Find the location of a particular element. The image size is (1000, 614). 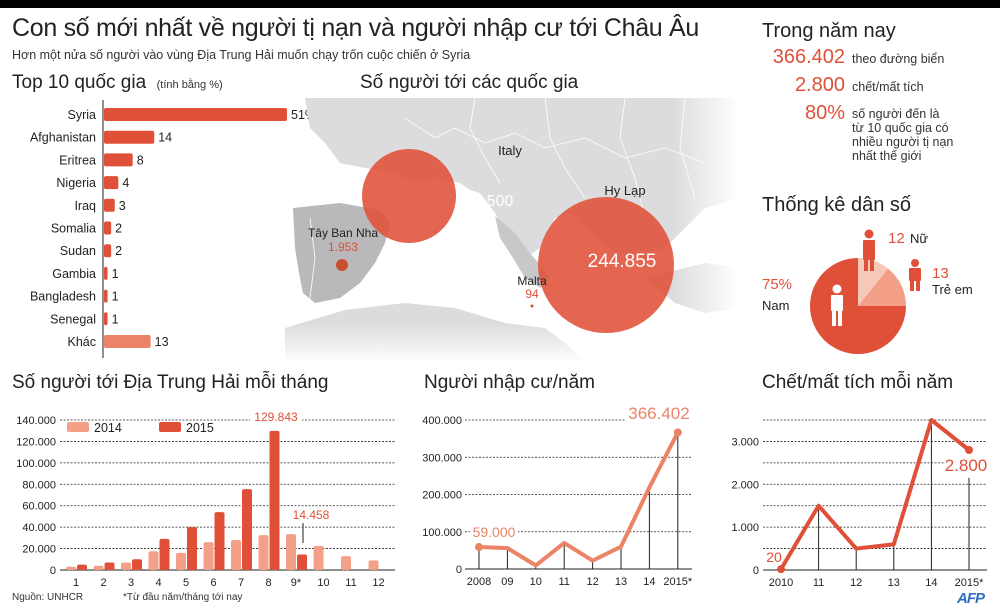

deaths-line-chart: 0 1.000 2.000 3.000 2010 11 12 13 14 2015* 20 2.800 is located at coordinates (859, 503).